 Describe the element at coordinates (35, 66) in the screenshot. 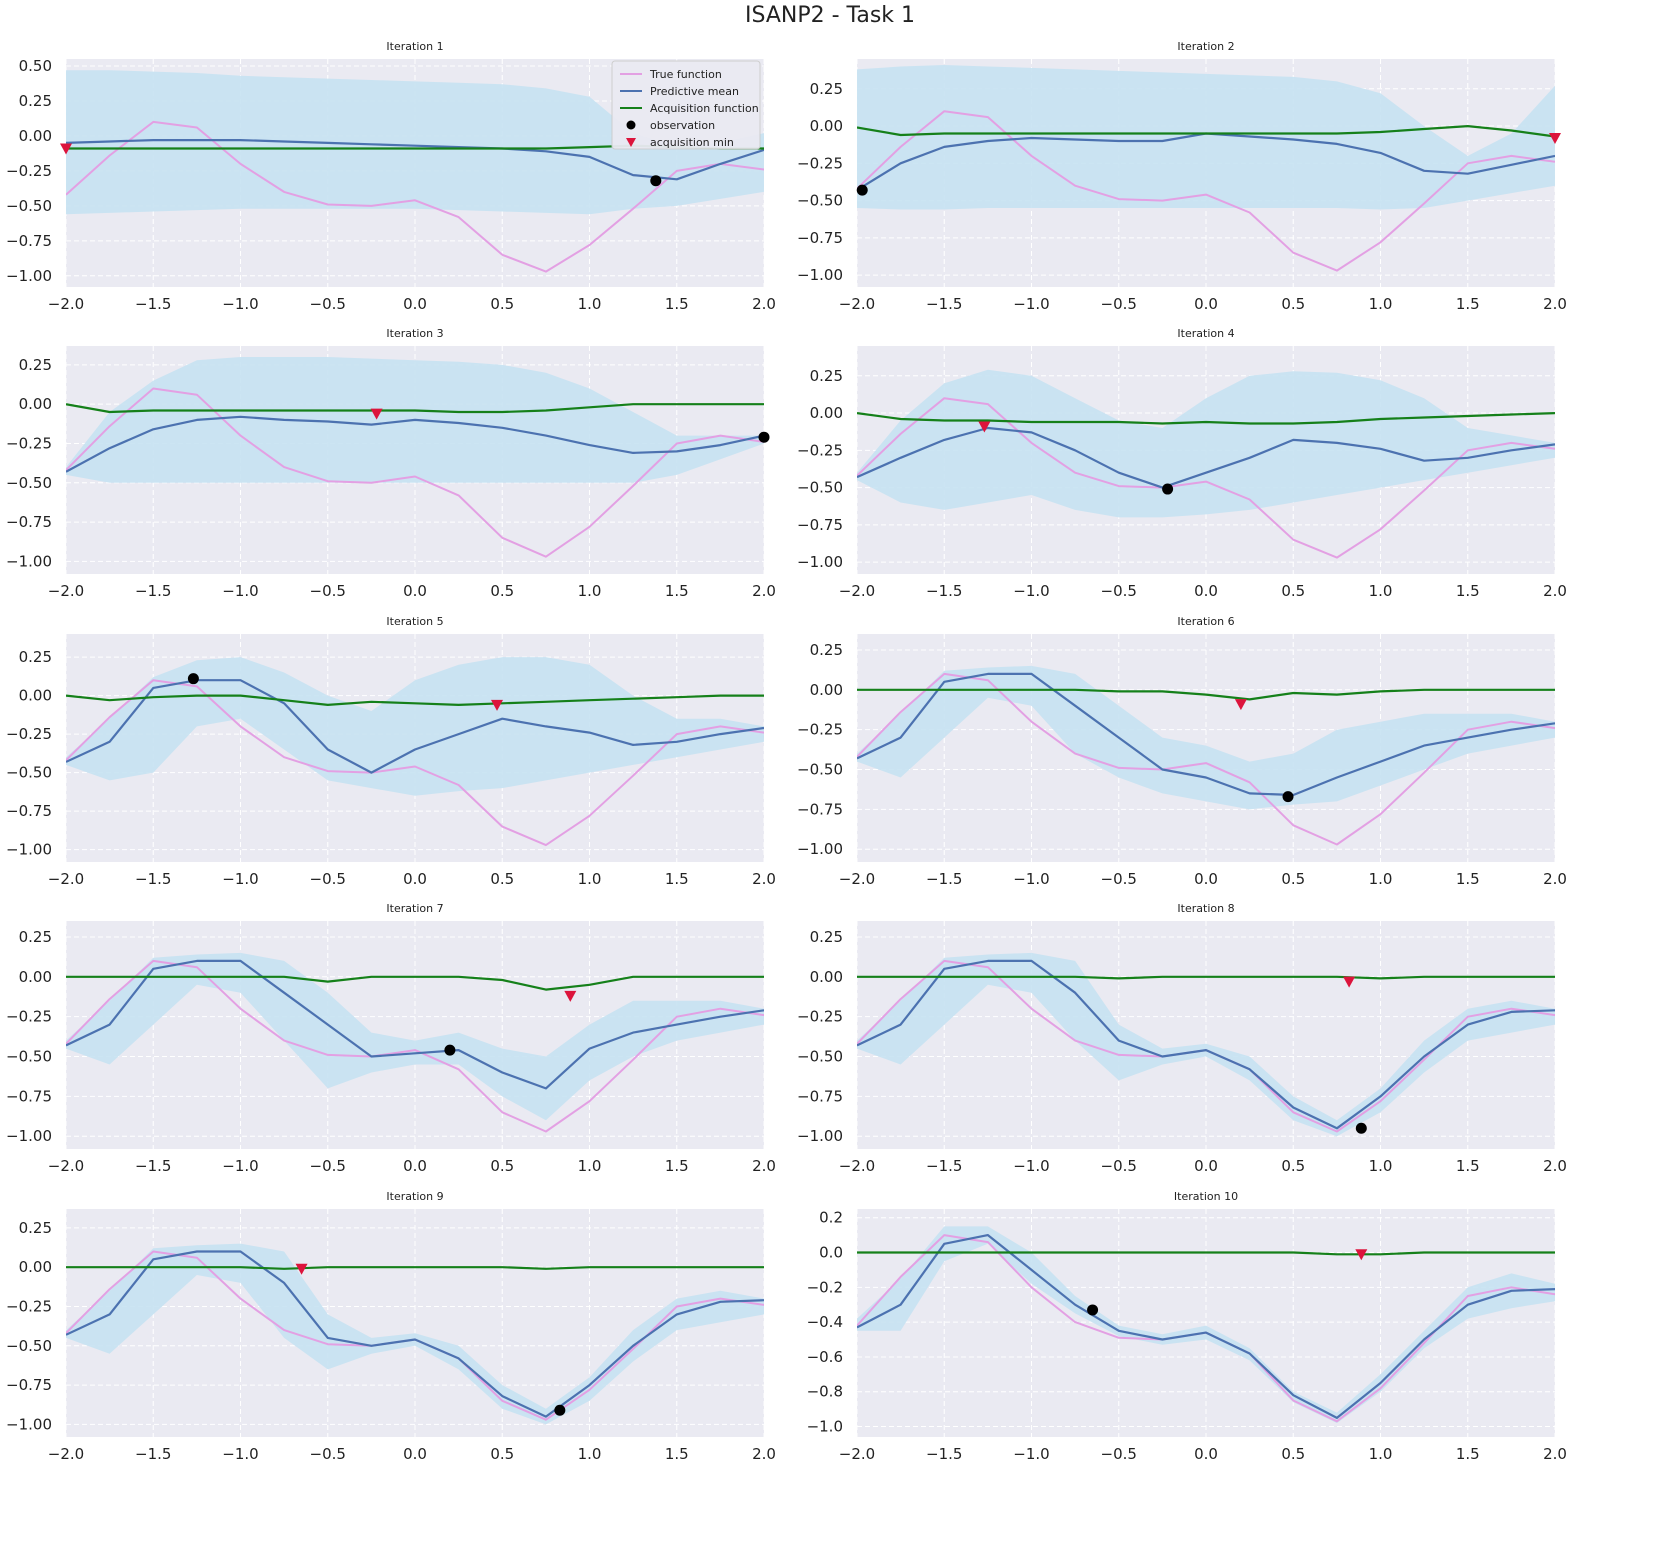

I see `y-tick-label: 0.50` at that location.